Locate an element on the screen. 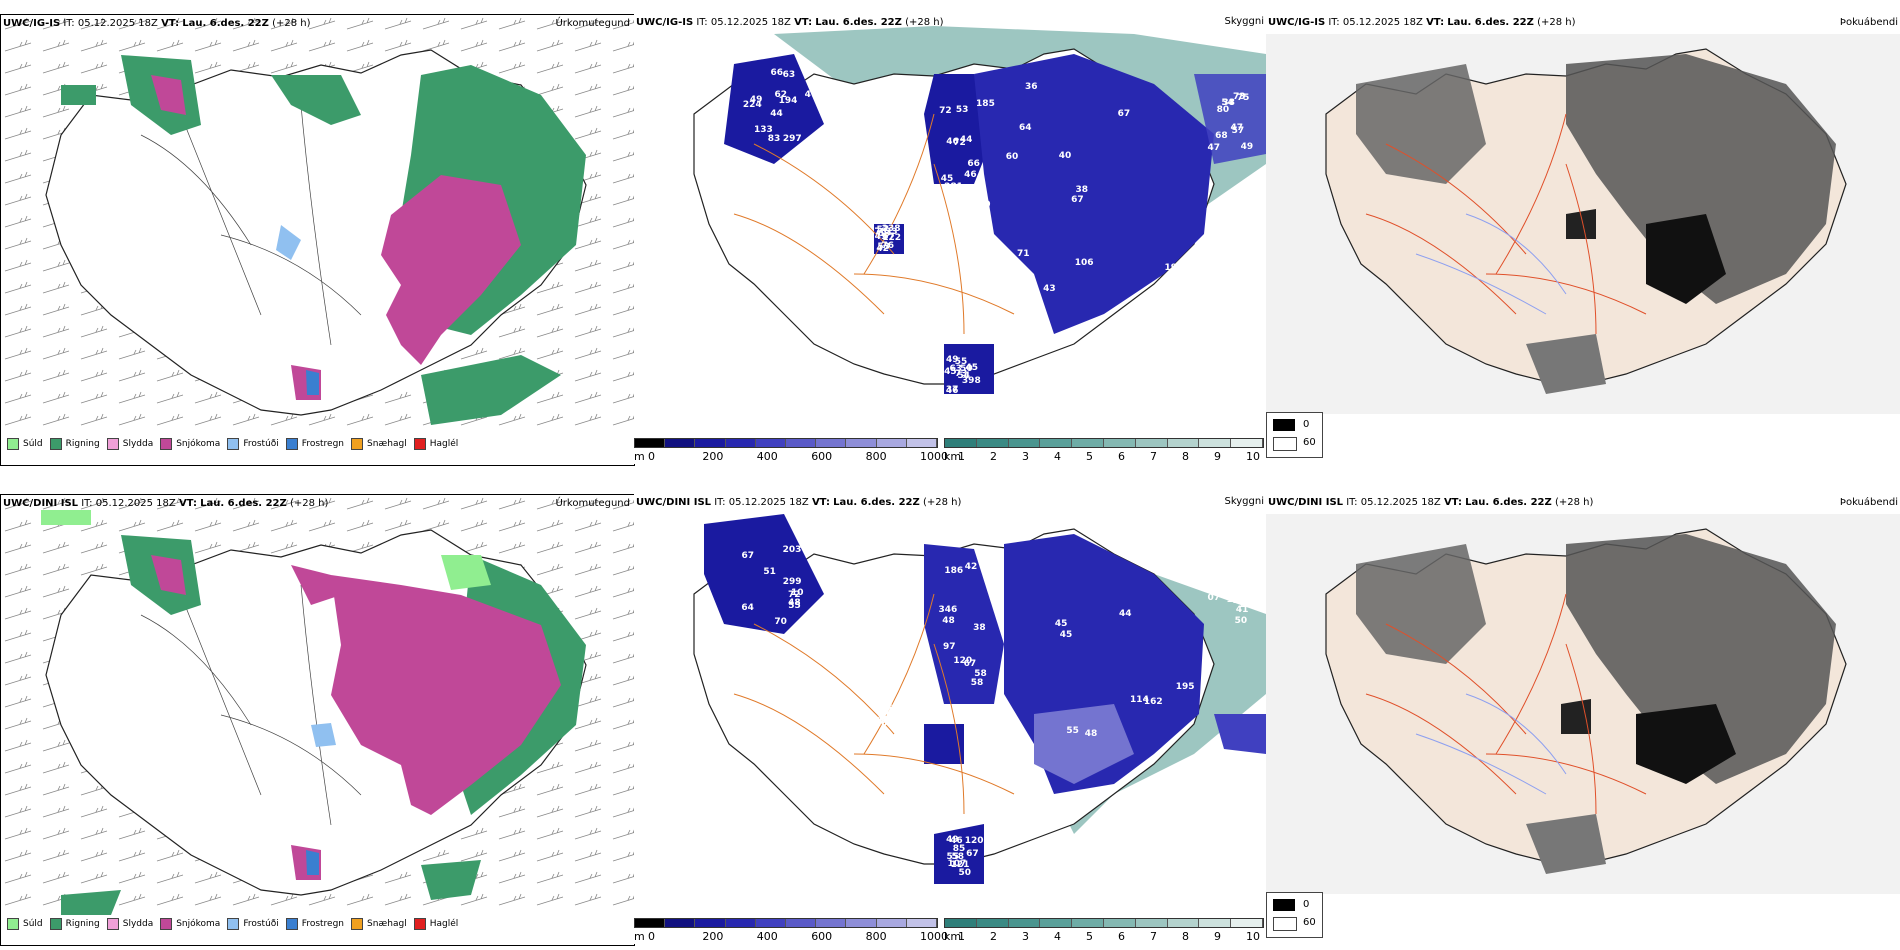  colorbar-tick: 0 is located at coordinates (651, 456).